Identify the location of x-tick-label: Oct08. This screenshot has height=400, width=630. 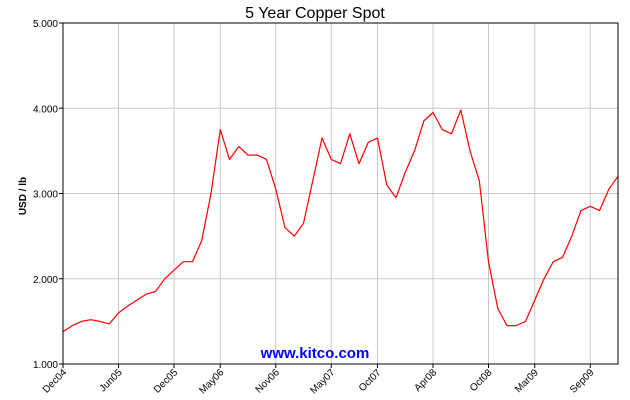
(481, 380).